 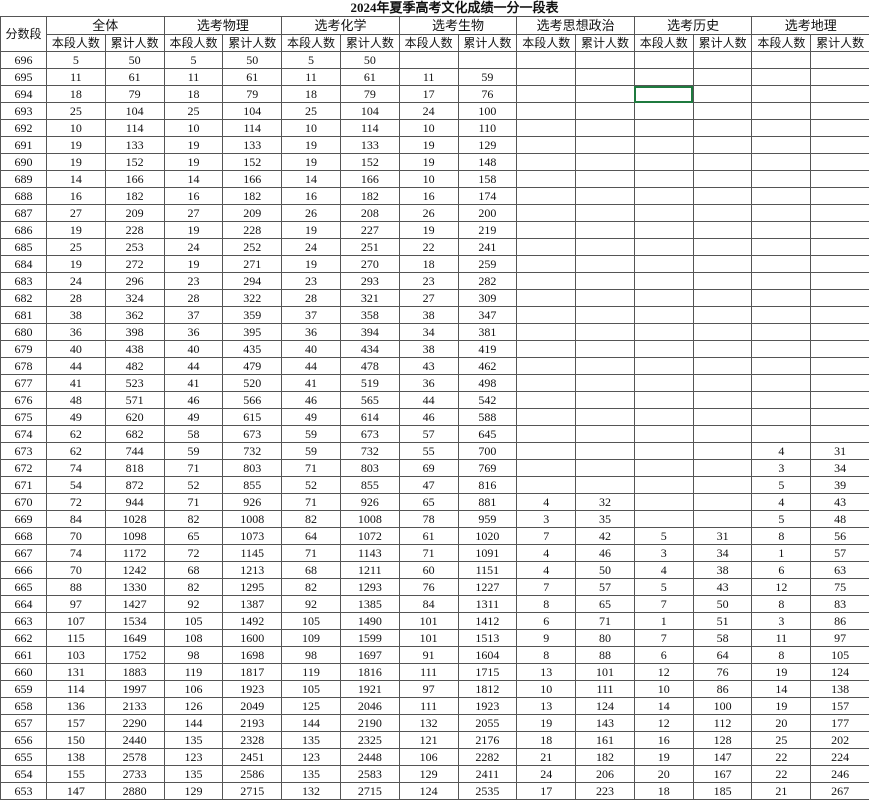 I want to click on count-cell: 2715, so click(x=369, y=791).